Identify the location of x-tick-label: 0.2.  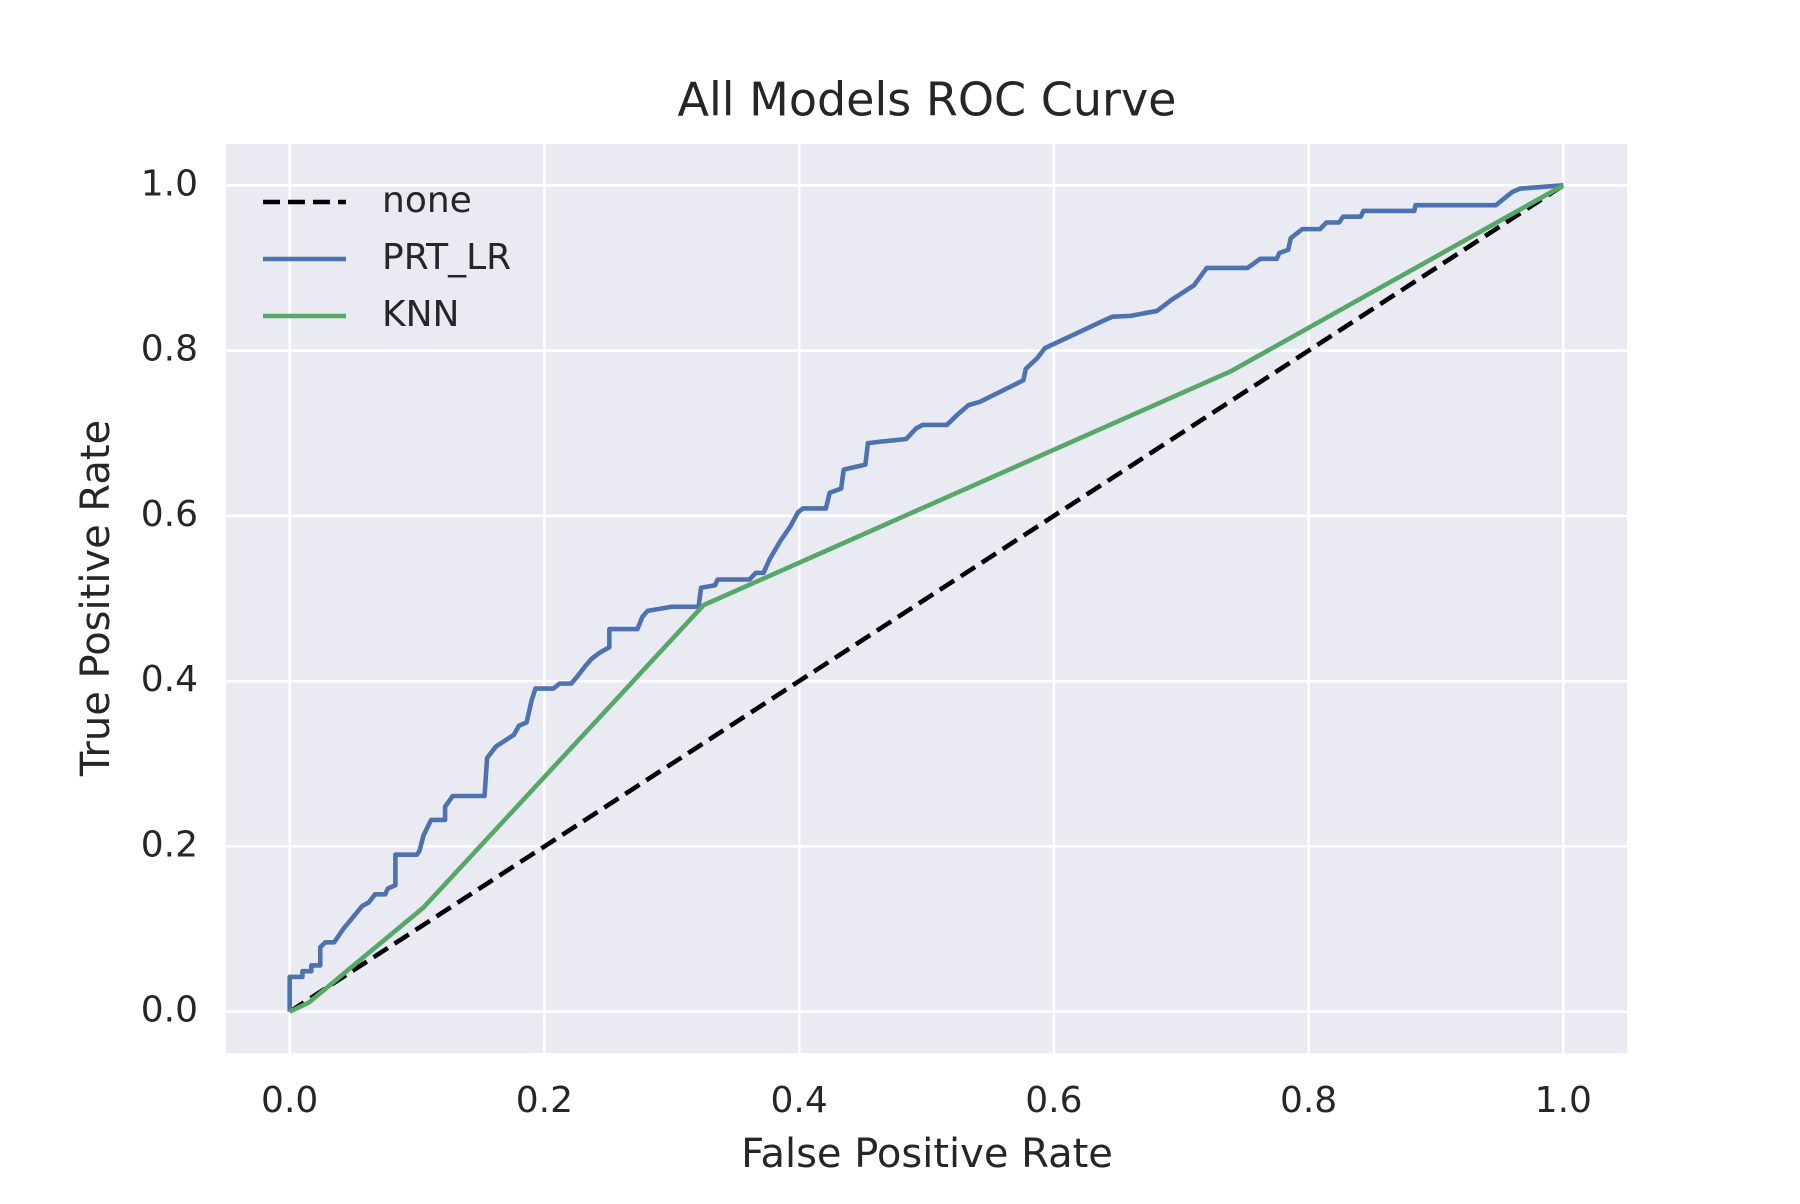
(544, 1100).